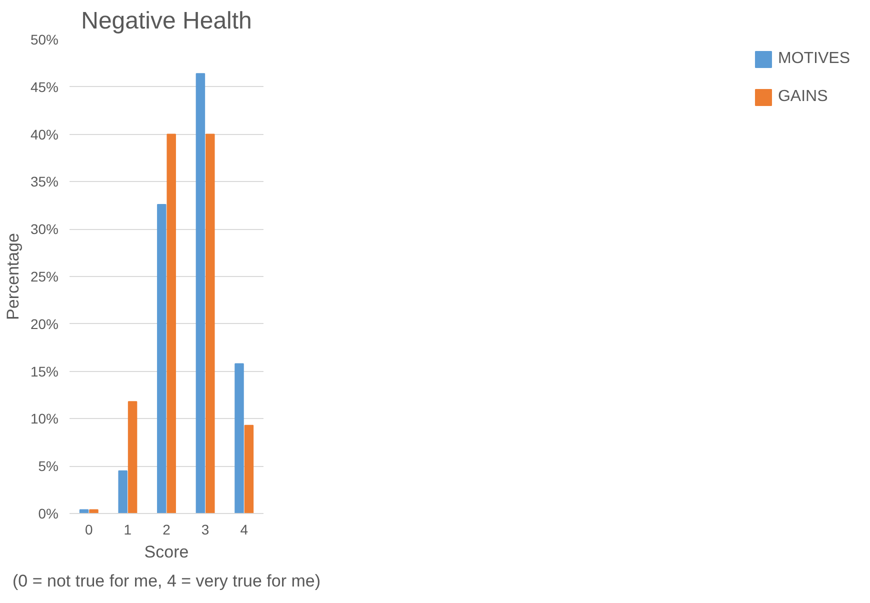 Image resolution: width=870 pixels, height=603 pixels. What do you see at coordinates (166, 552) in the screenshot?
I see `x-axis-title: Score` at bounding box center [166, 552].